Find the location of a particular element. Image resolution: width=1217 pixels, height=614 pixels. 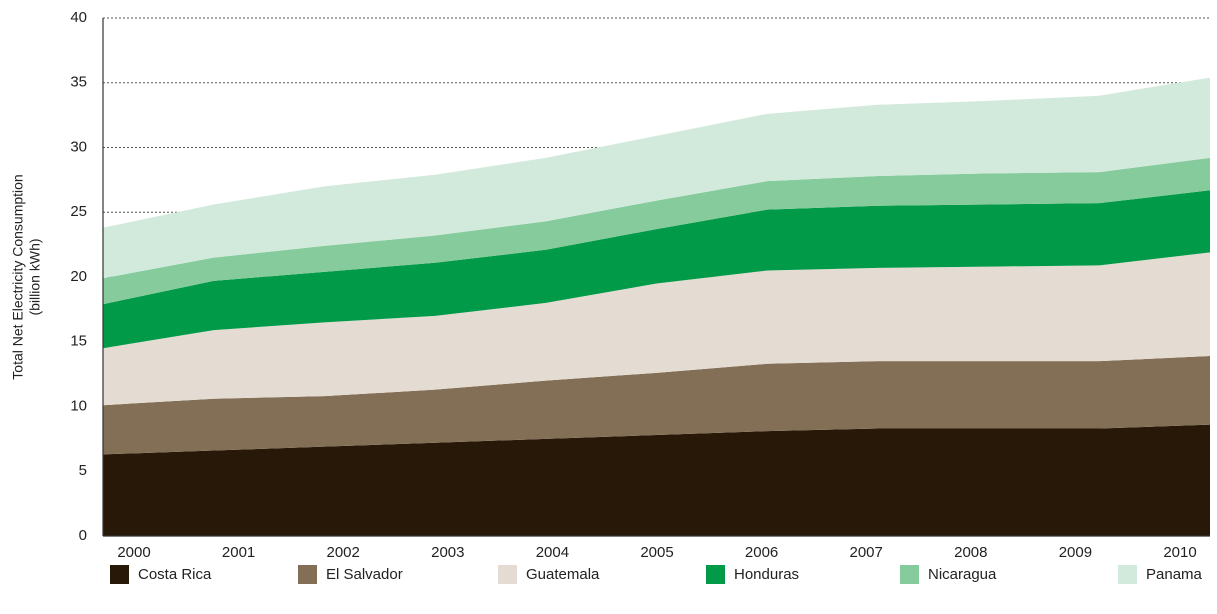

y-tick-label: 10 is located at coordinates (78, 405).